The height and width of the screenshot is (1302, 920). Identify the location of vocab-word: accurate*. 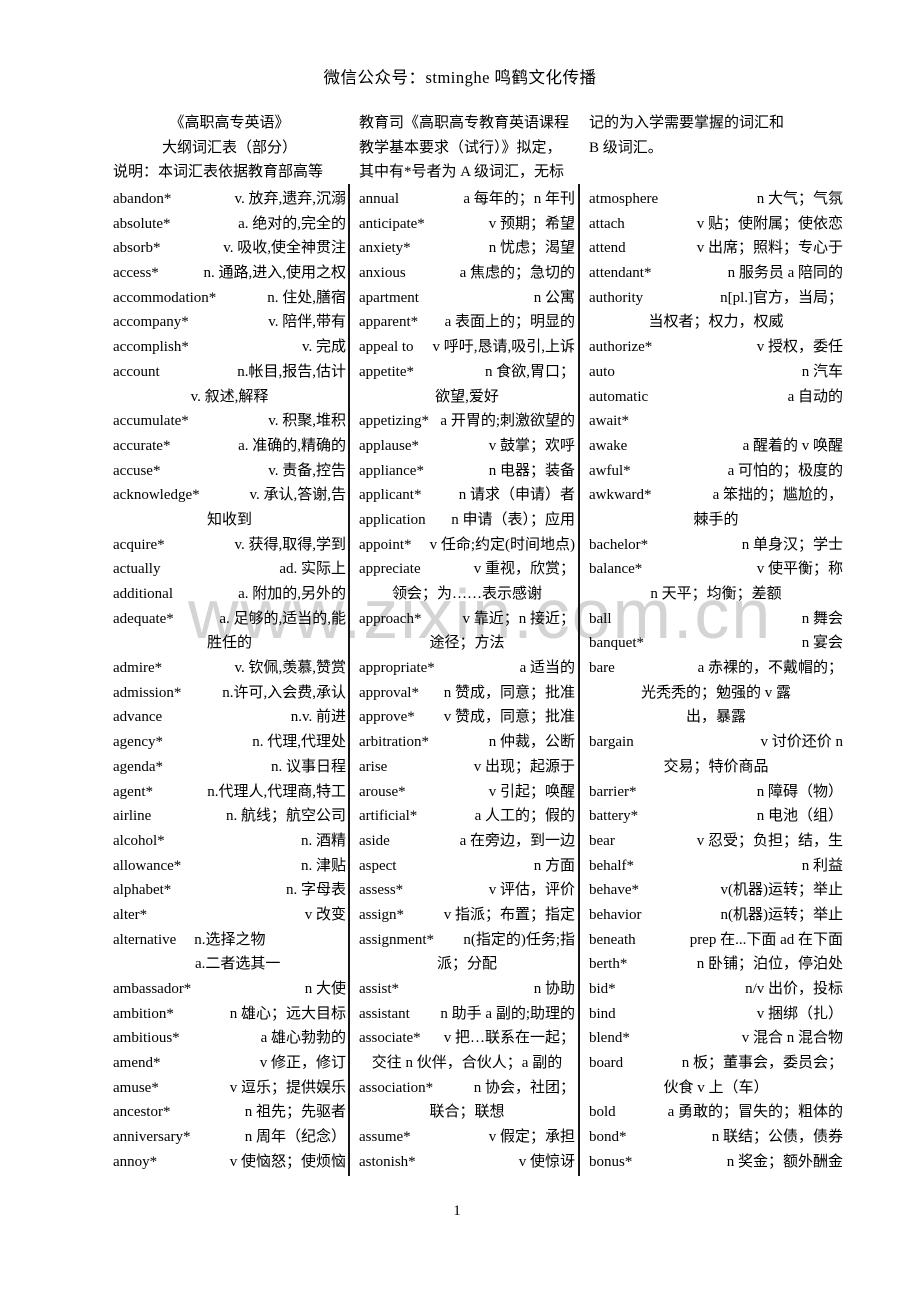
(142, 445).